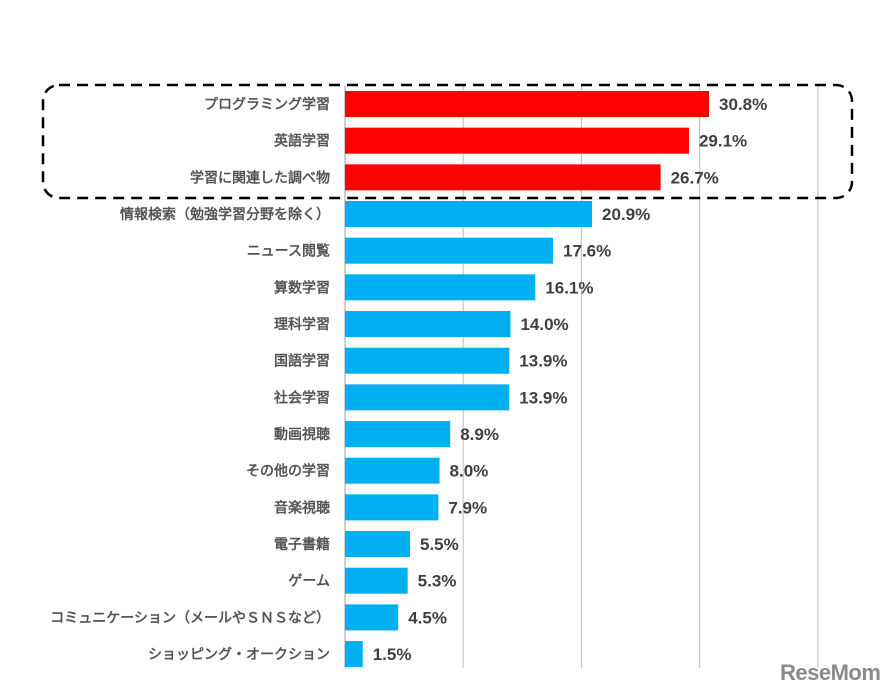 This screenshot has height=700, width=892. What do you see at coordinates (723, 141) in the screenshot?
I see `data-label: 29.1%` at bounding box center [723, 141].